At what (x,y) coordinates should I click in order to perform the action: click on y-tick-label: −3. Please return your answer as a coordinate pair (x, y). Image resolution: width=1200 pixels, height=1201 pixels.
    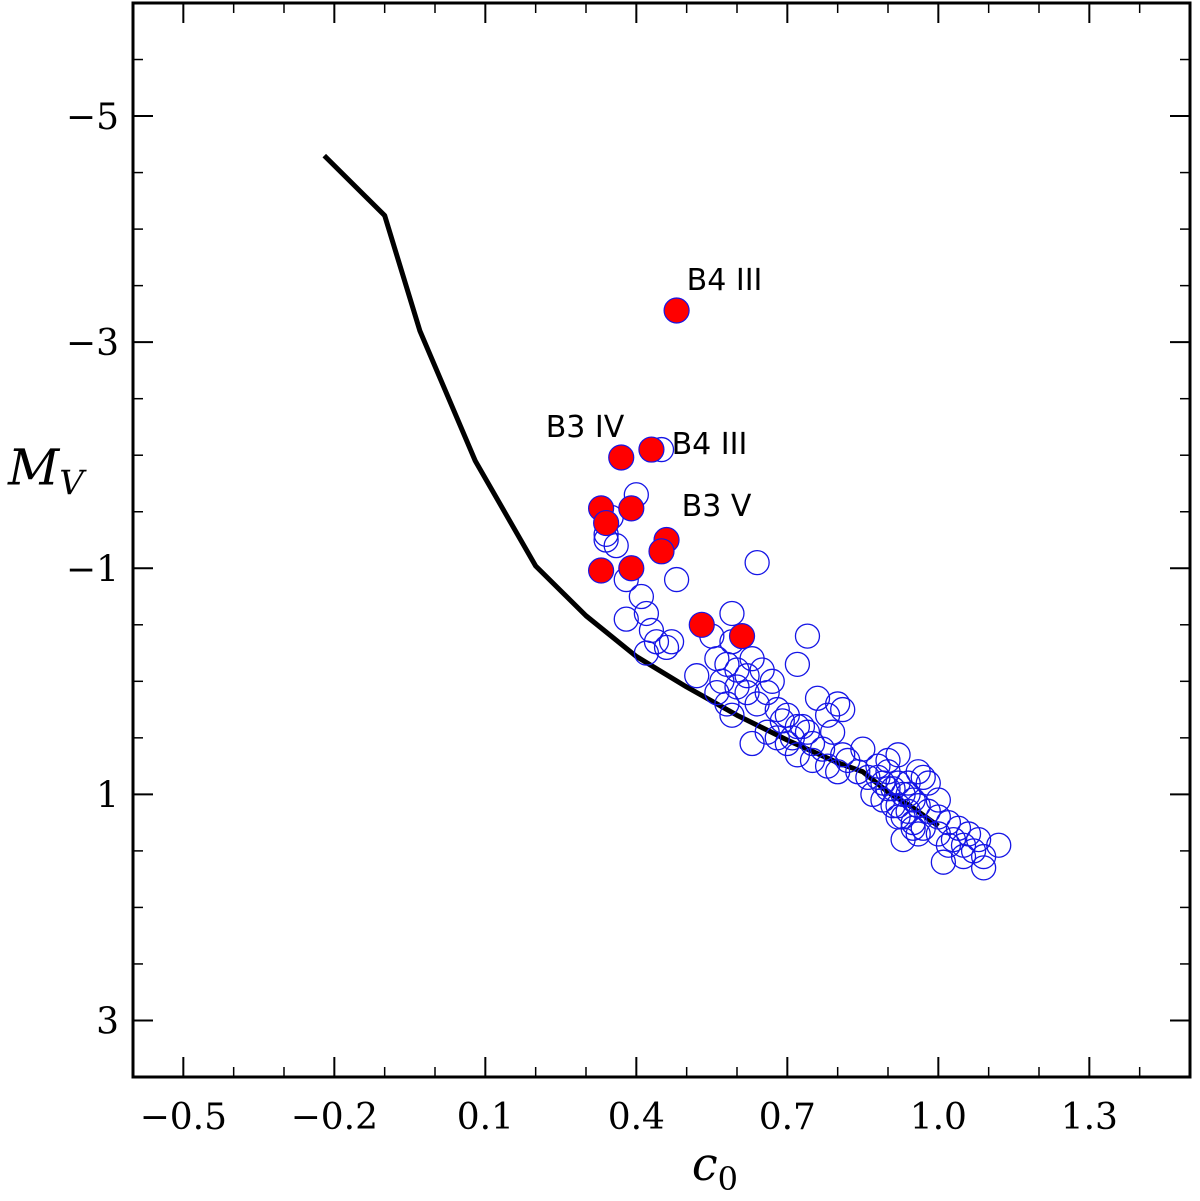
    Looking at the image, I should click on (92, 343).